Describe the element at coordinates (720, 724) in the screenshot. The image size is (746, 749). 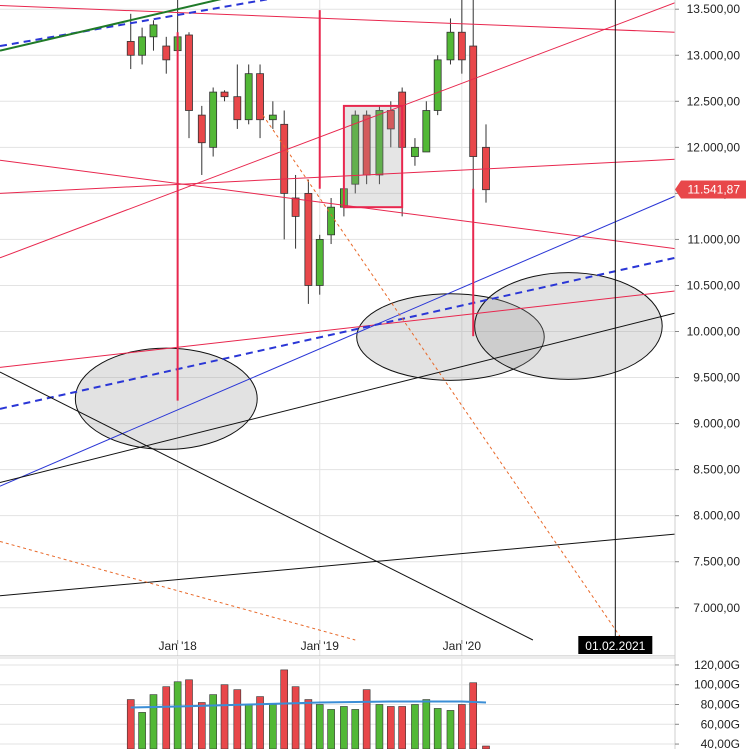
I see `volume-tick-label: 60,00G` at that location.